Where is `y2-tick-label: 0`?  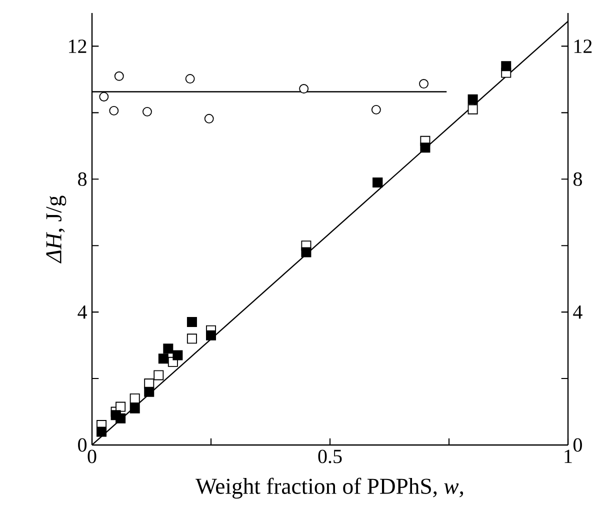
y2-tick-label: 0 is located at coordinates (577, 445).